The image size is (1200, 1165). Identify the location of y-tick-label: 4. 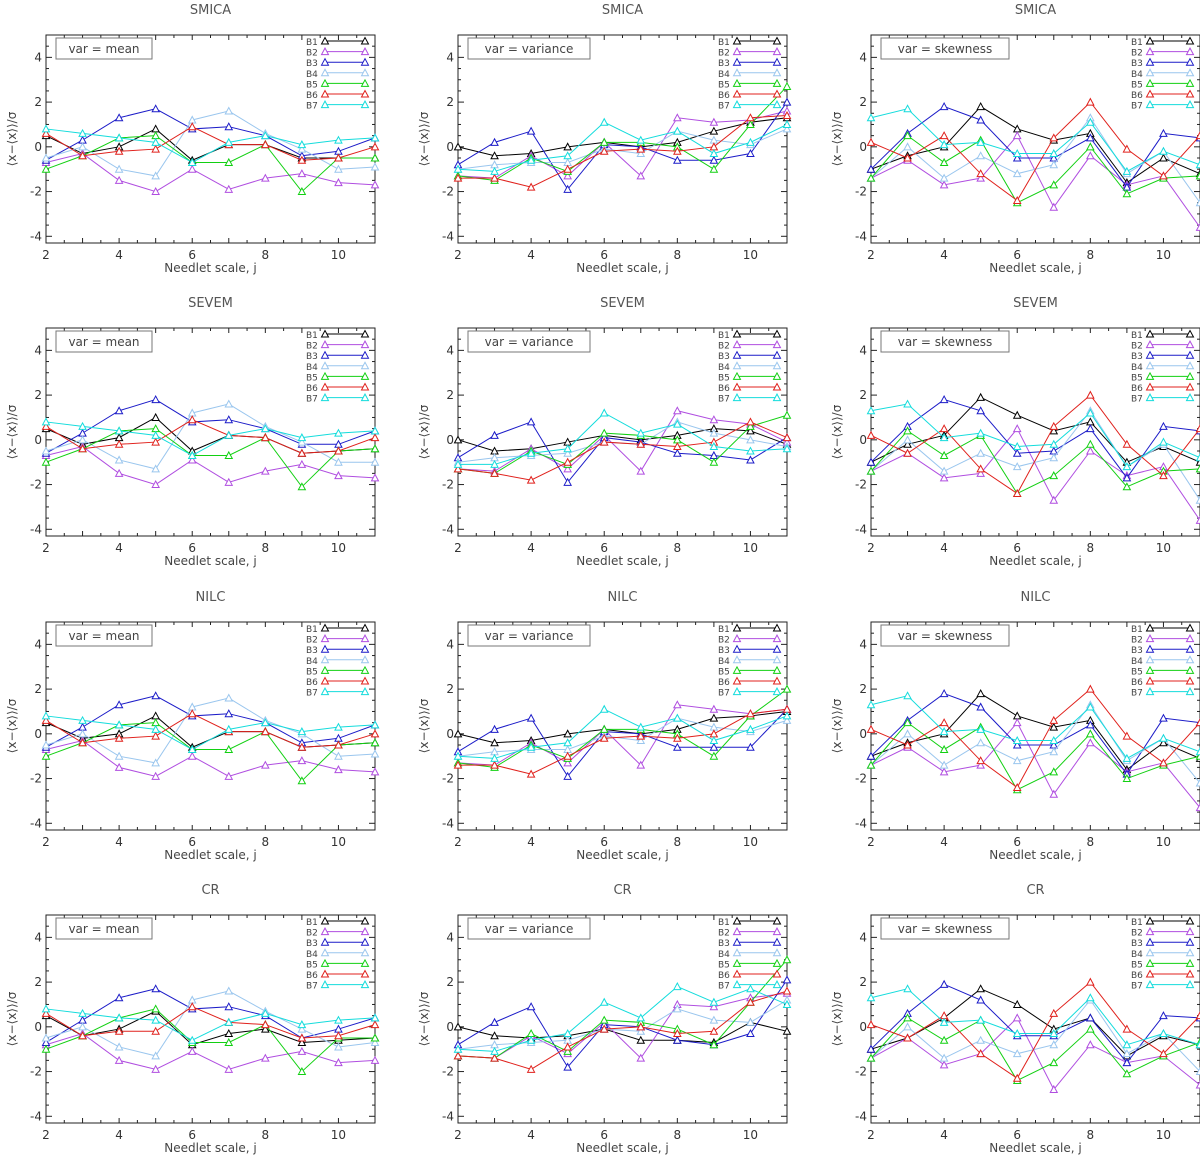
(38, 644).